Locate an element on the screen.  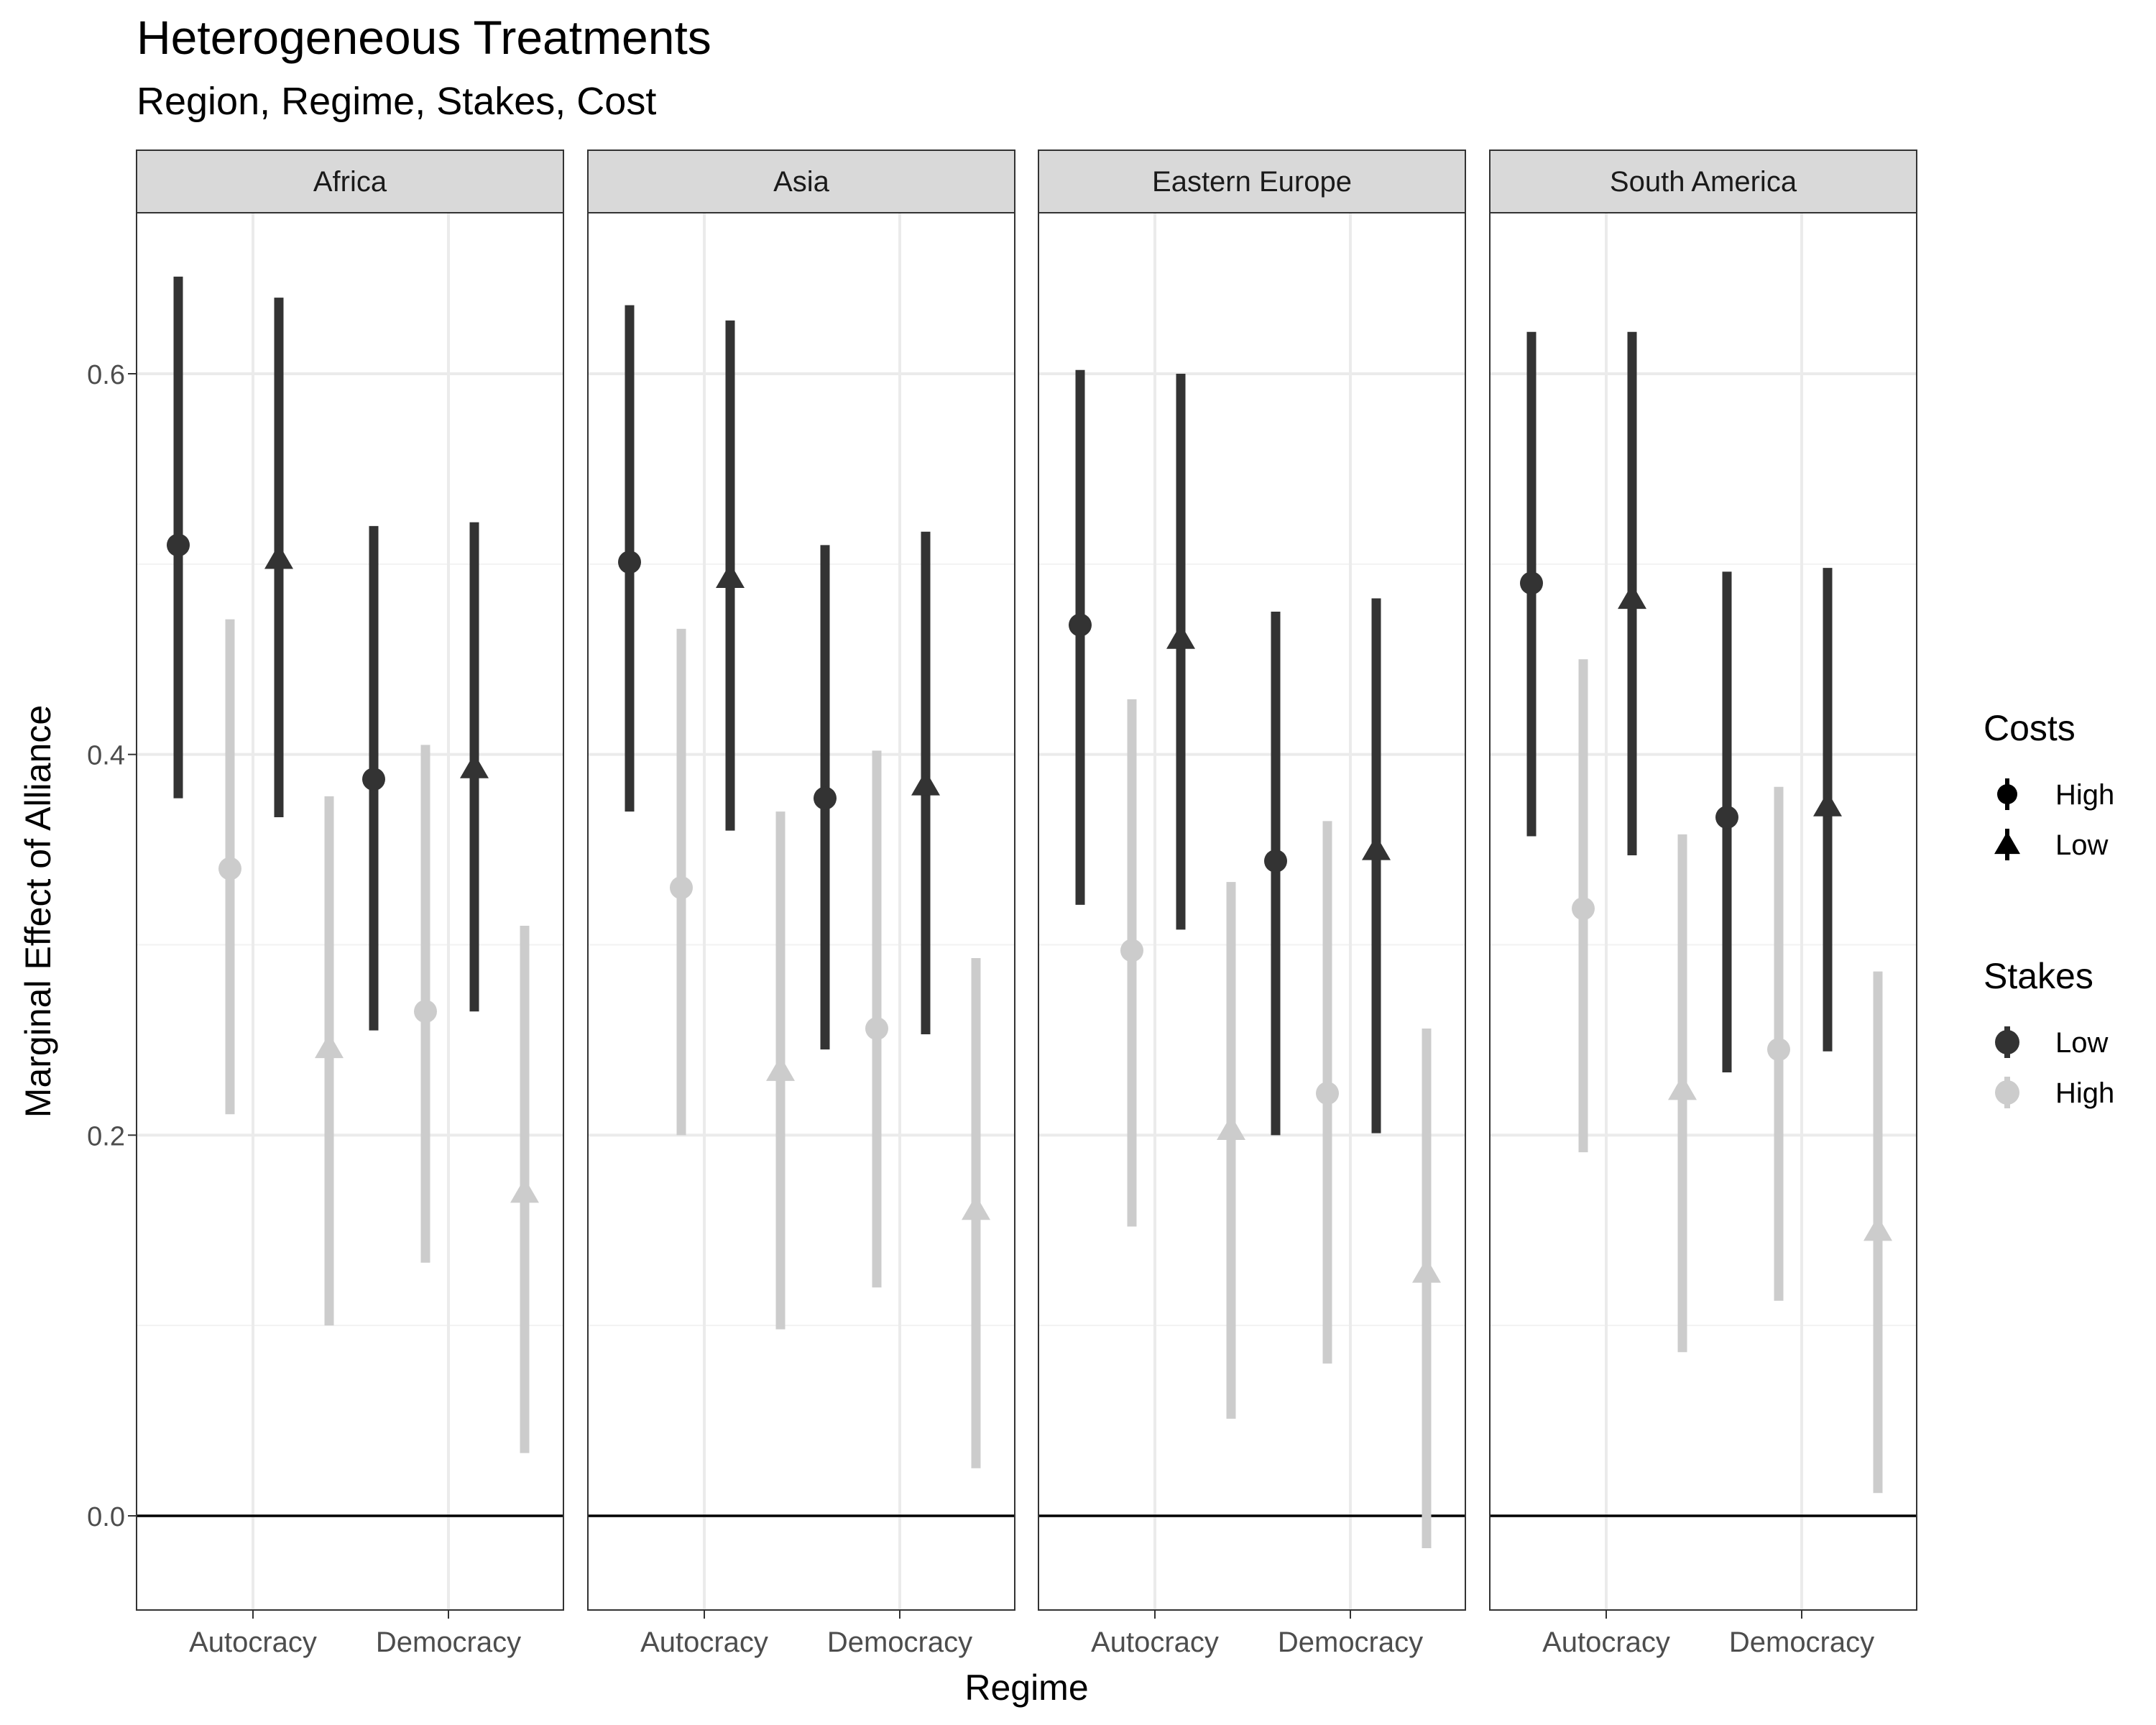
legend-title: Costs is located at coordinates (2030, 728).